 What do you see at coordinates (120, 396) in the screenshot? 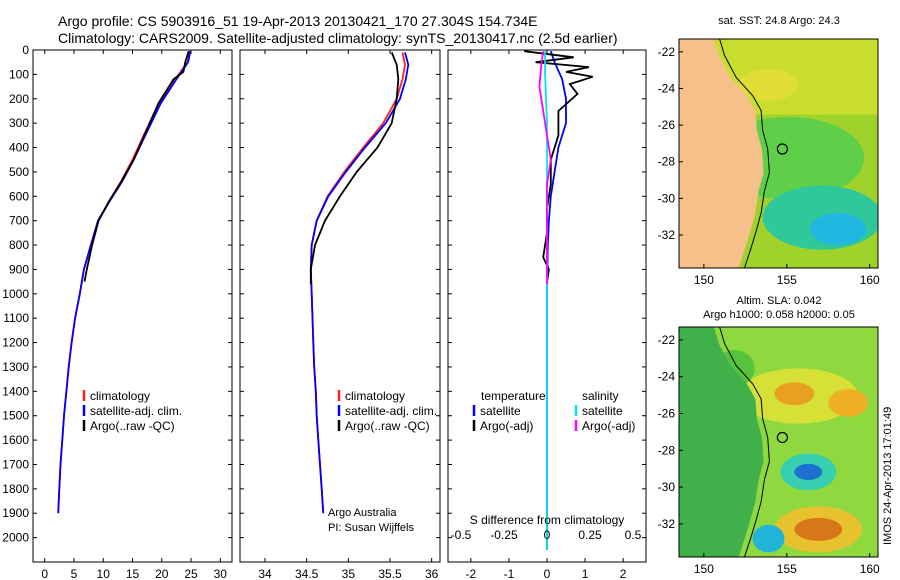
I see `legend-label: climatology` at bounding box center [120, 396].